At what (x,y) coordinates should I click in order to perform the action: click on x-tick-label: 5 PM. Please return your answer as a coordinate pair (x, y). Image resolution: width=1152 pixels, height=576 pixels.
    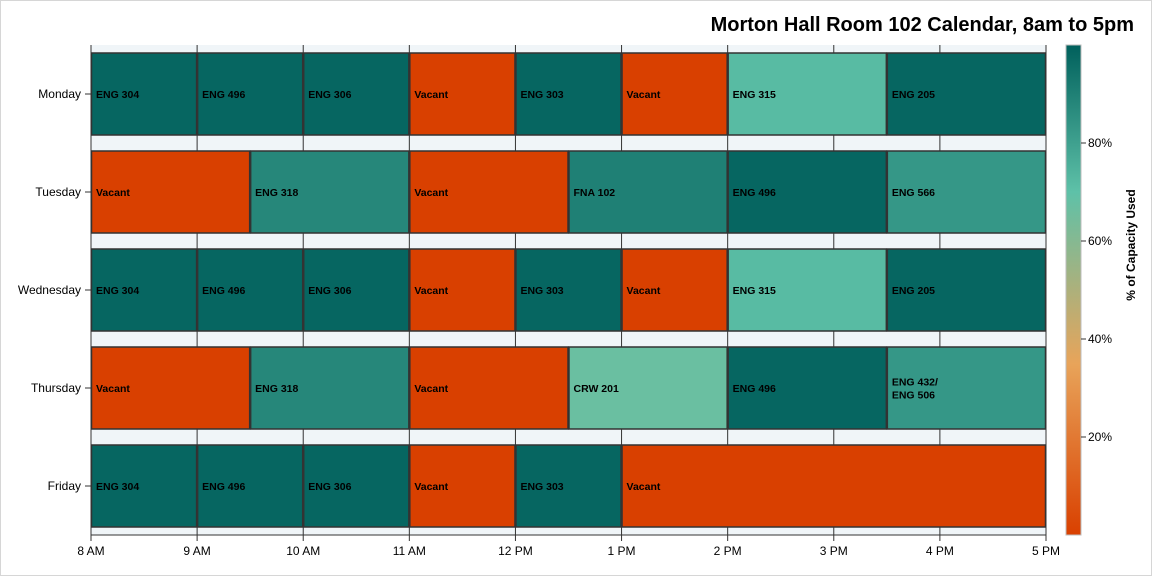
    Looking at the image, I should click on (1046, 551).